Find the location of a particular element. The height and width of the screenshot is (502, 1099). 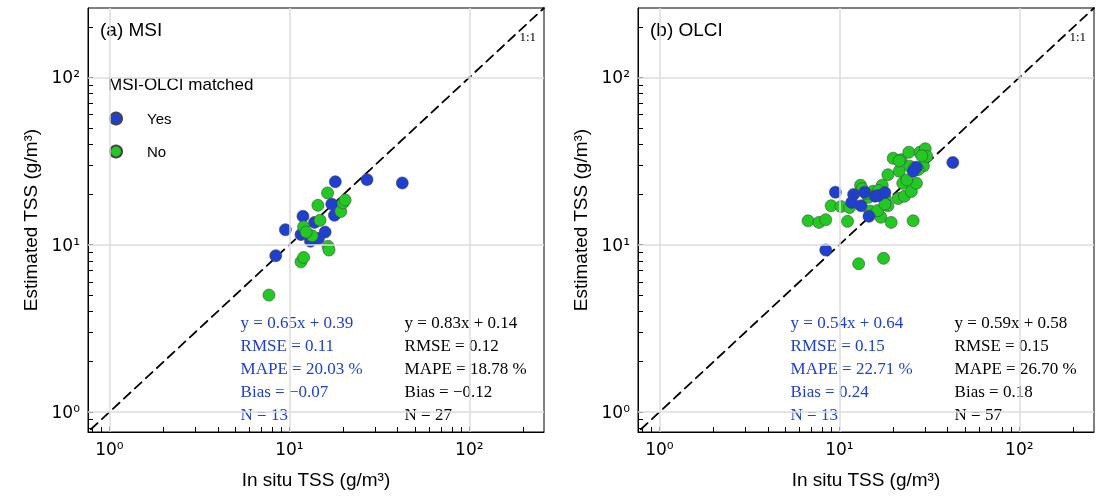

annotation: N = 57 is located at coordinates (978, 415).